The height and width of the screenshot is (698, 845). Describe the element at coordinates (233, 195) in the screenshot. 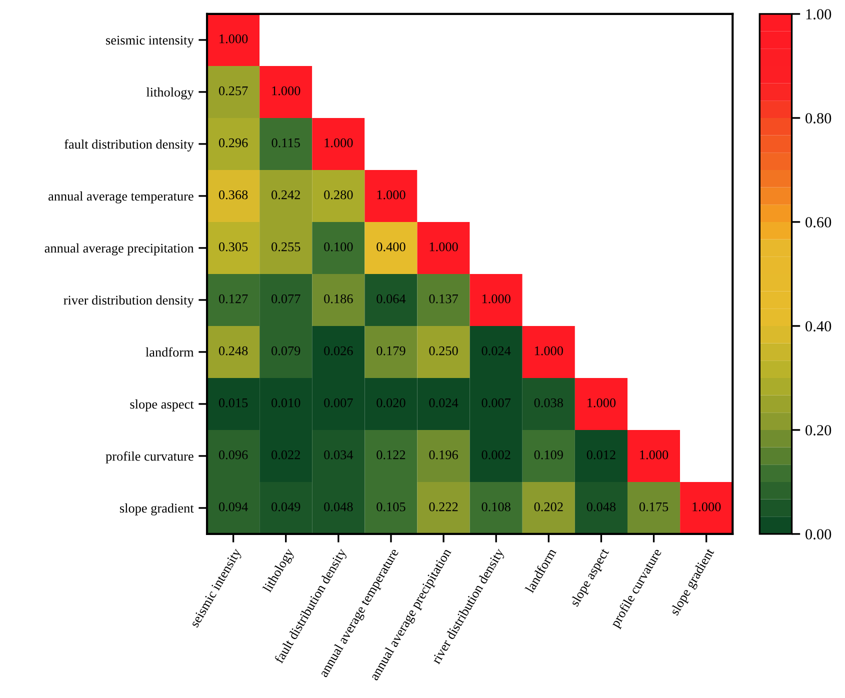

I see `data-label: 0.368` at that location.